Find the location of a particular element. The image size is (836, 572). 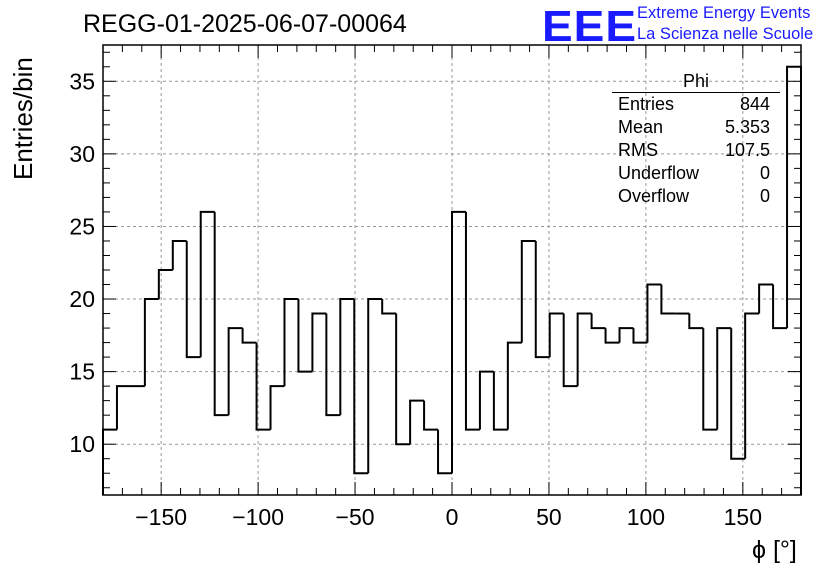

stats-value: 844 is located at coordinates (754, 104).